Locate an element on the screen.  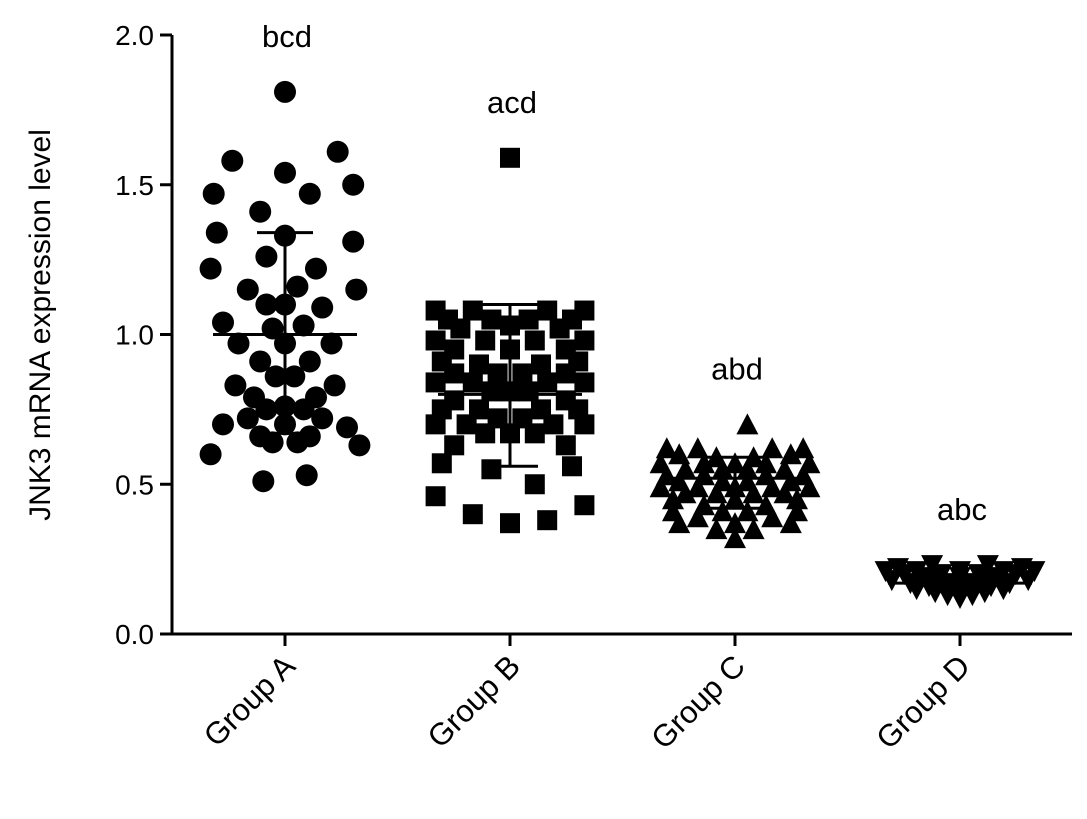
significance-annotation: abd is located at coordinates (737, 368).